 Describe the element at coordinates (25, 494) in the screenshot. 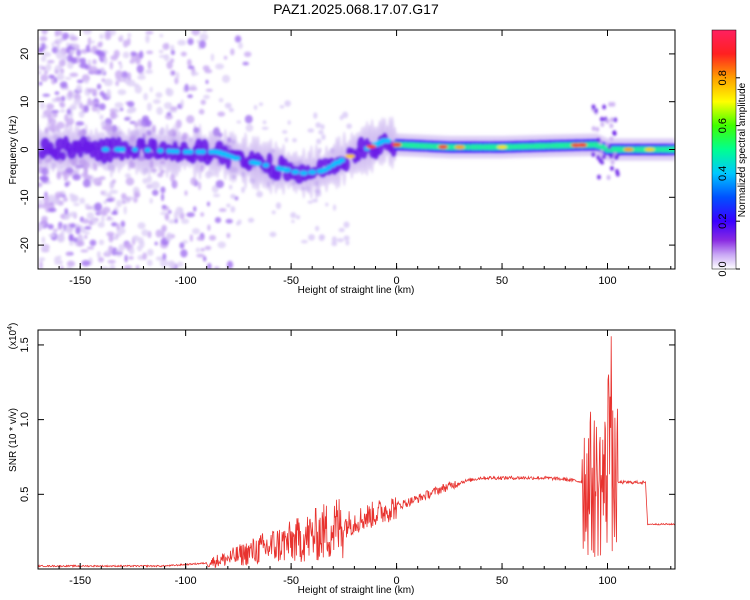

I see `y-tick-label: 0.5` at that location.